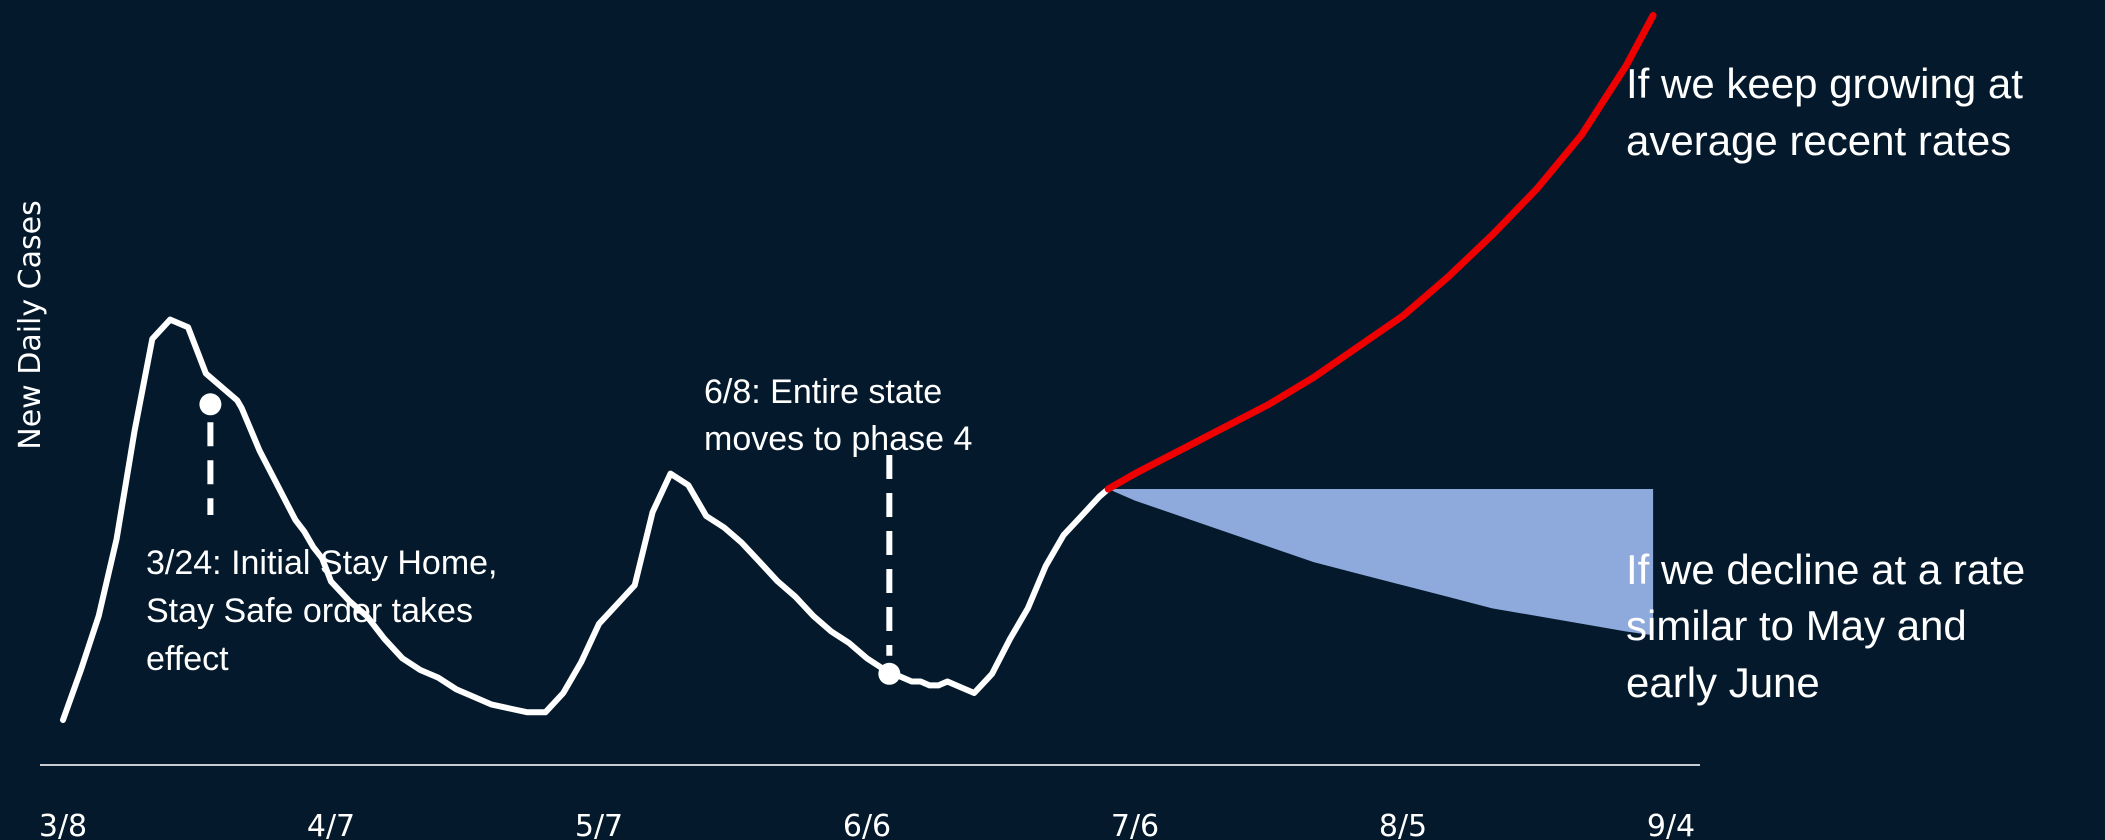  Describe the element at coordinates (331, 824) in the screenshot. I see `x-tick-label: 4/7` at that location.